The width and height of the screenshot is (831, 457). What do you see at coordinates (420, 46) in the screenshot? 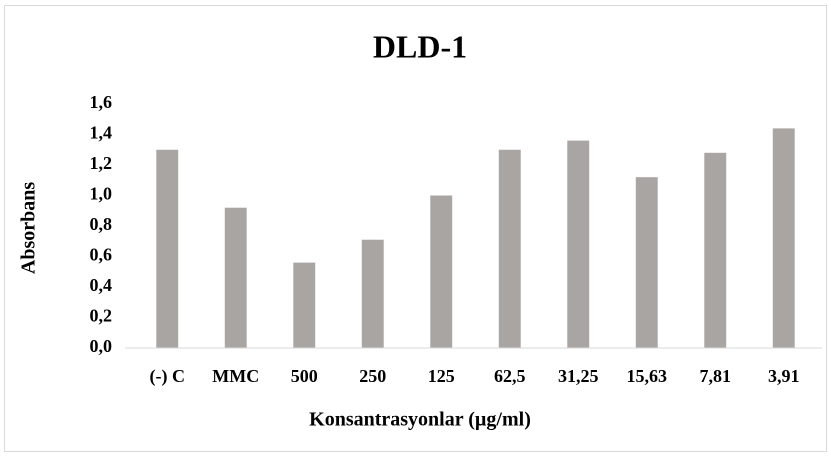
I see `chart-title: DLD-1` at bounding box center [420, 46].